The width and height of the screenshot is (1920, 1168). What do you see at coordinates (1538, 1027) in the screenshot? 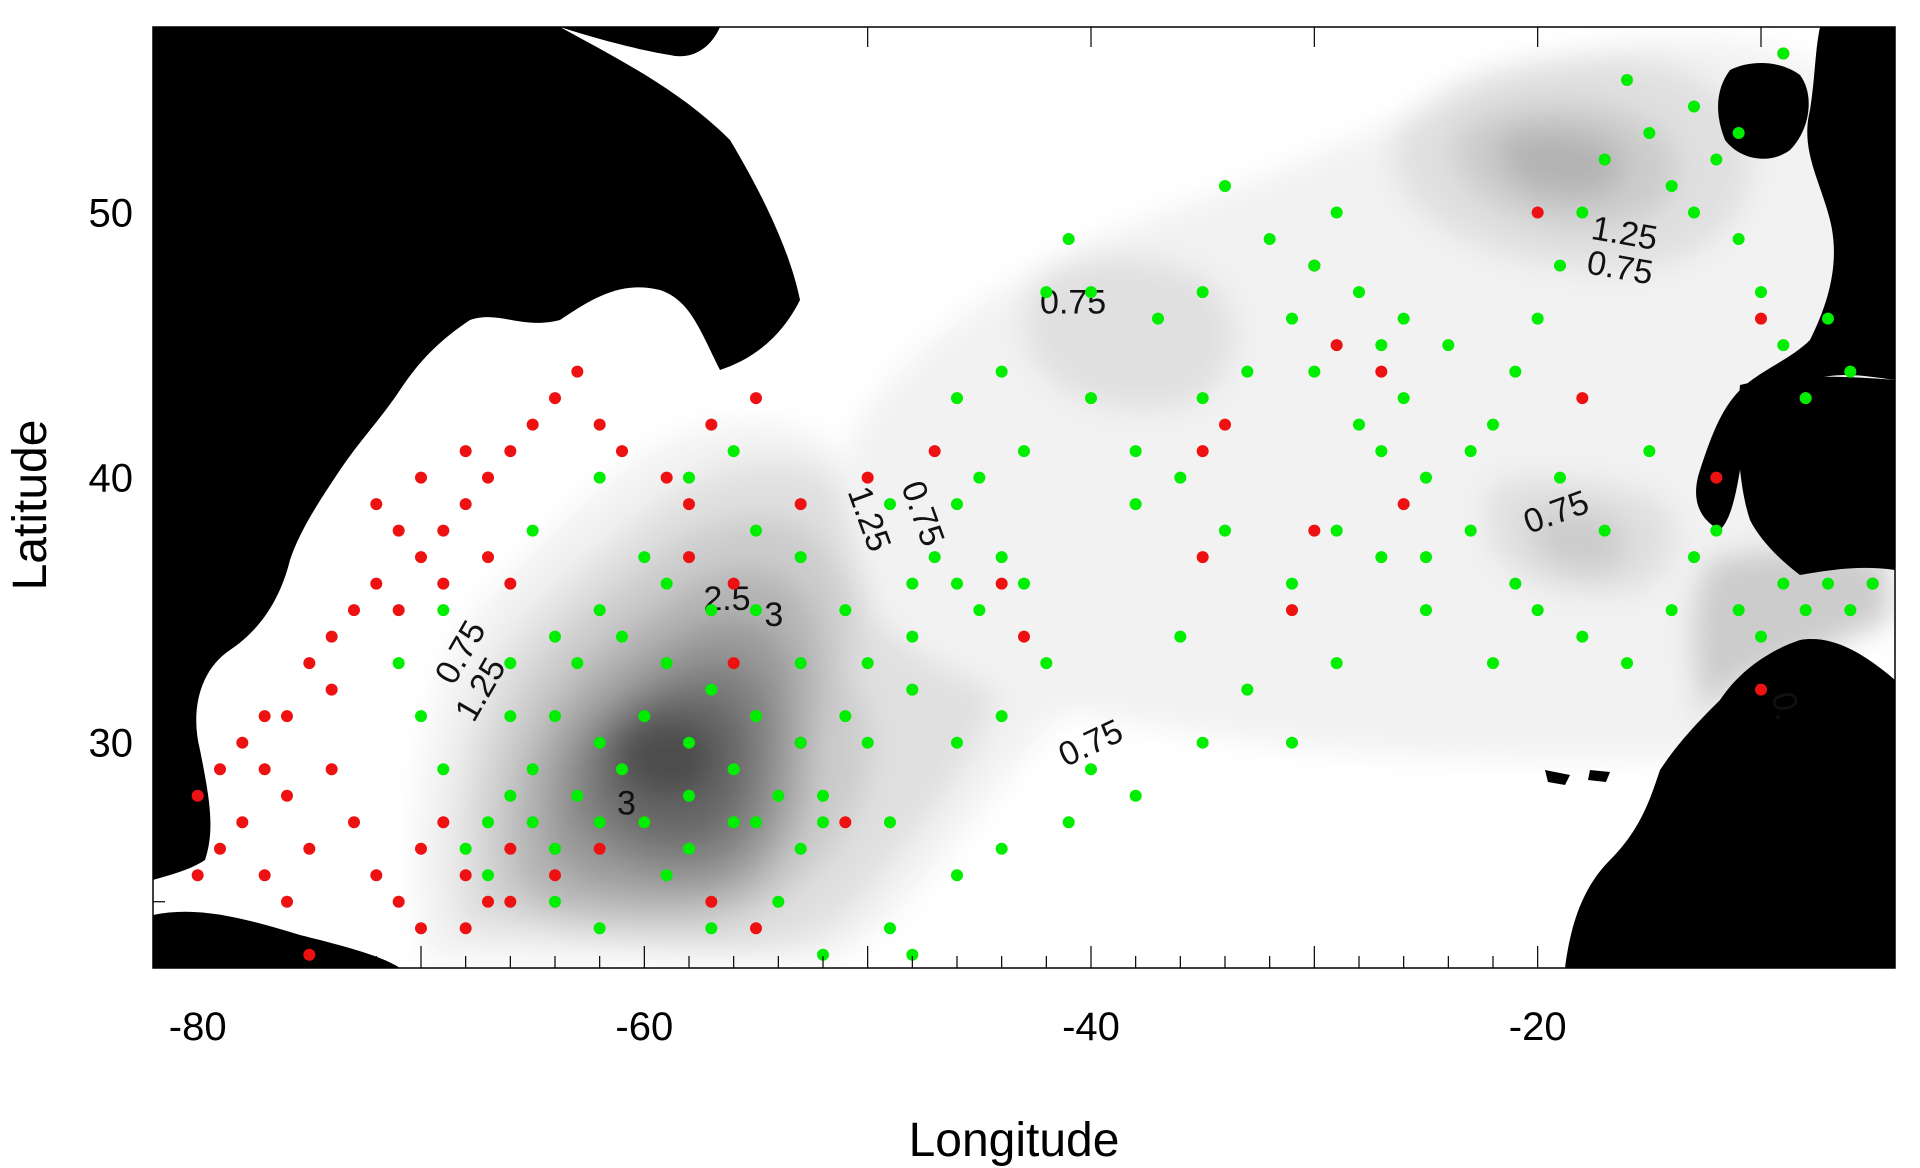
I see `x-tick-label: -20` at bounding box center [1538, 1027].